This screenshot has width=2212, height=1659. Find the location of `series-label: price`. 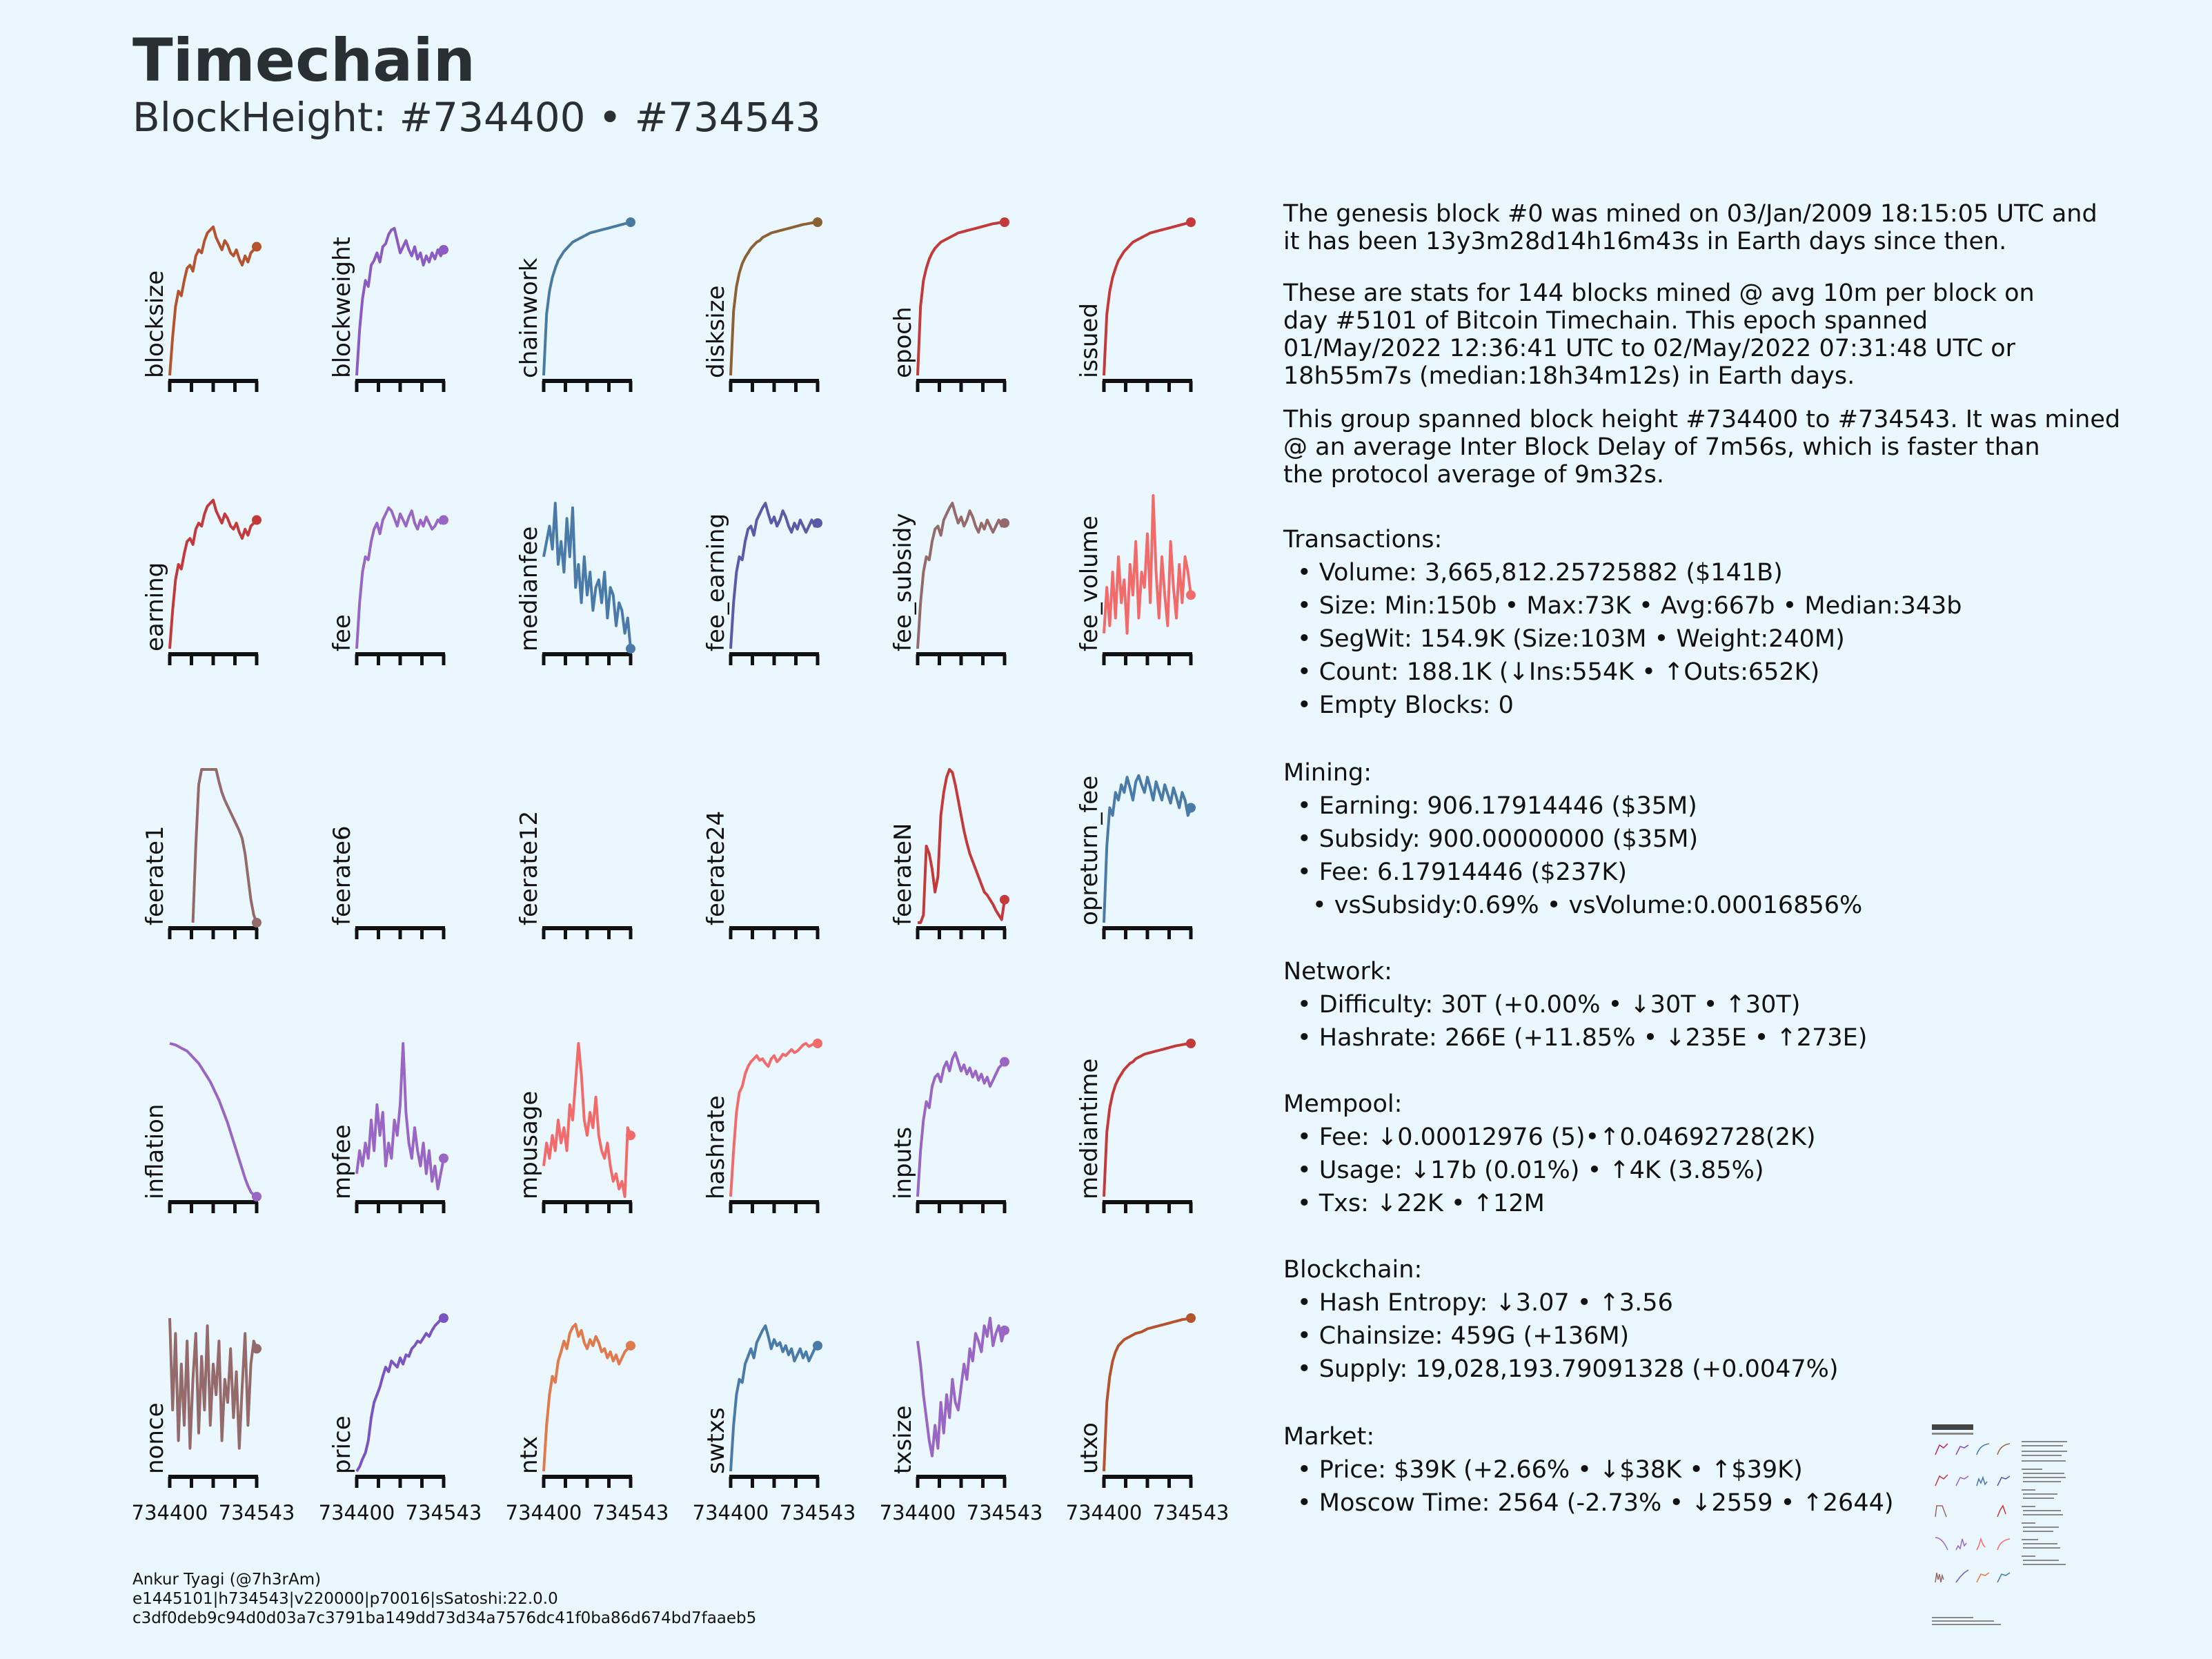

series-label: price is located at coordinates (342, 1444).